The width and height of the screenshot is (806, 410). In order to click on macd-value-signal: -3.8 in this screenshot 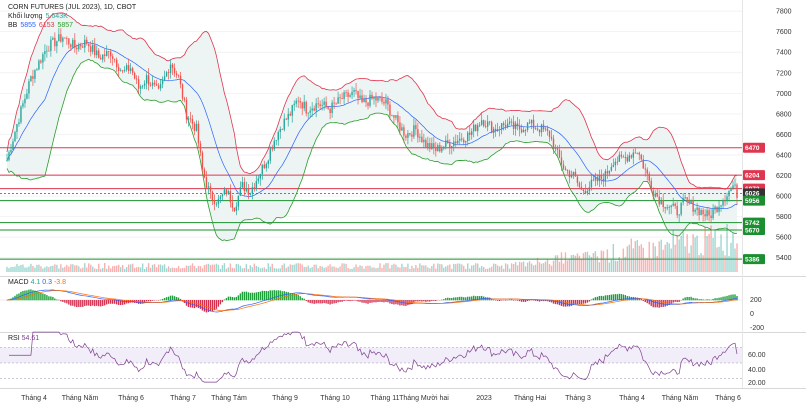, I will do `click(60, 282)`.